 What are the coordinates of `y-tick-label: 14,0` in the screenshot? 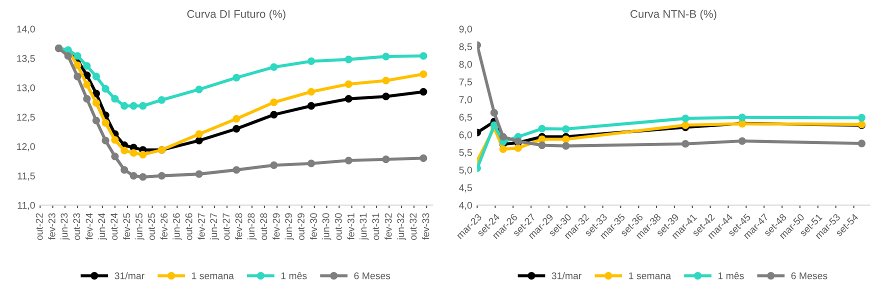 It's located at (26, 30).